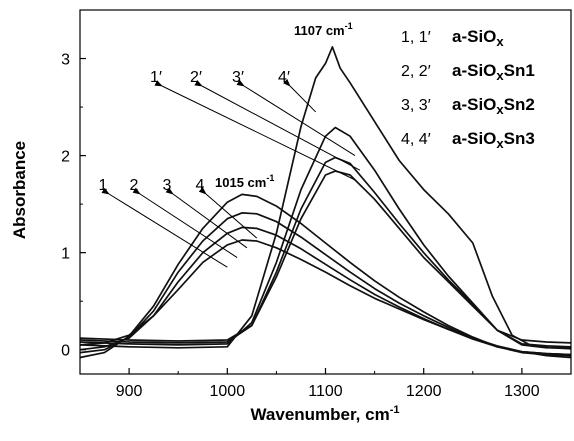  Describe the element at coordinates (493, 140) in the screenshot. I see `legend-label: a-SiOxSn3` at that location.